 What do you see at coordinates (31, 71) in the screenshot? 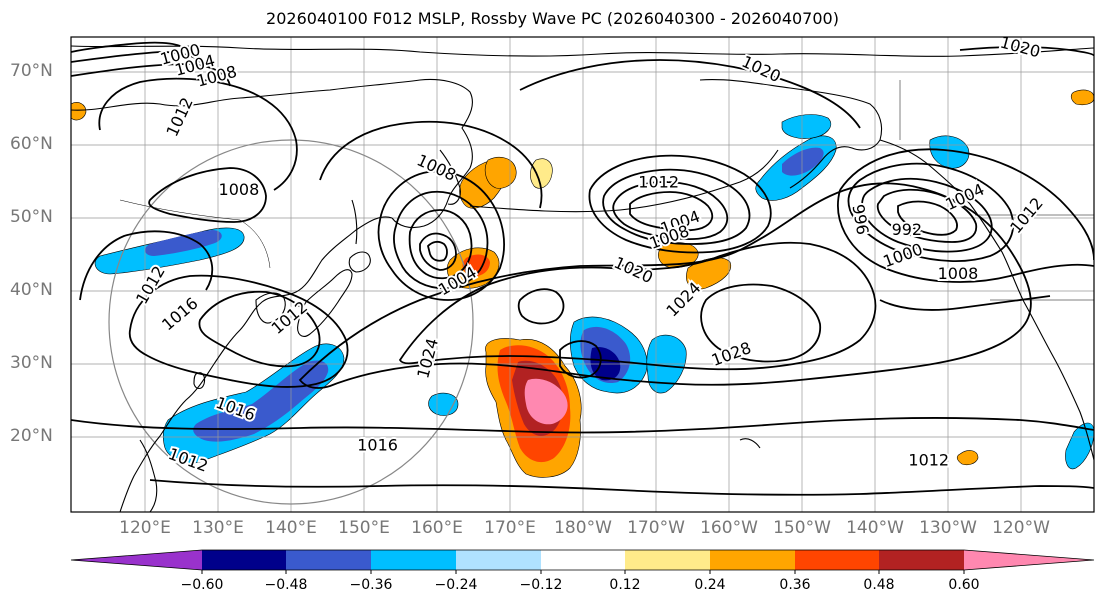
I see `lat-label-70n: 70°N` at bounding box center [31, 71].